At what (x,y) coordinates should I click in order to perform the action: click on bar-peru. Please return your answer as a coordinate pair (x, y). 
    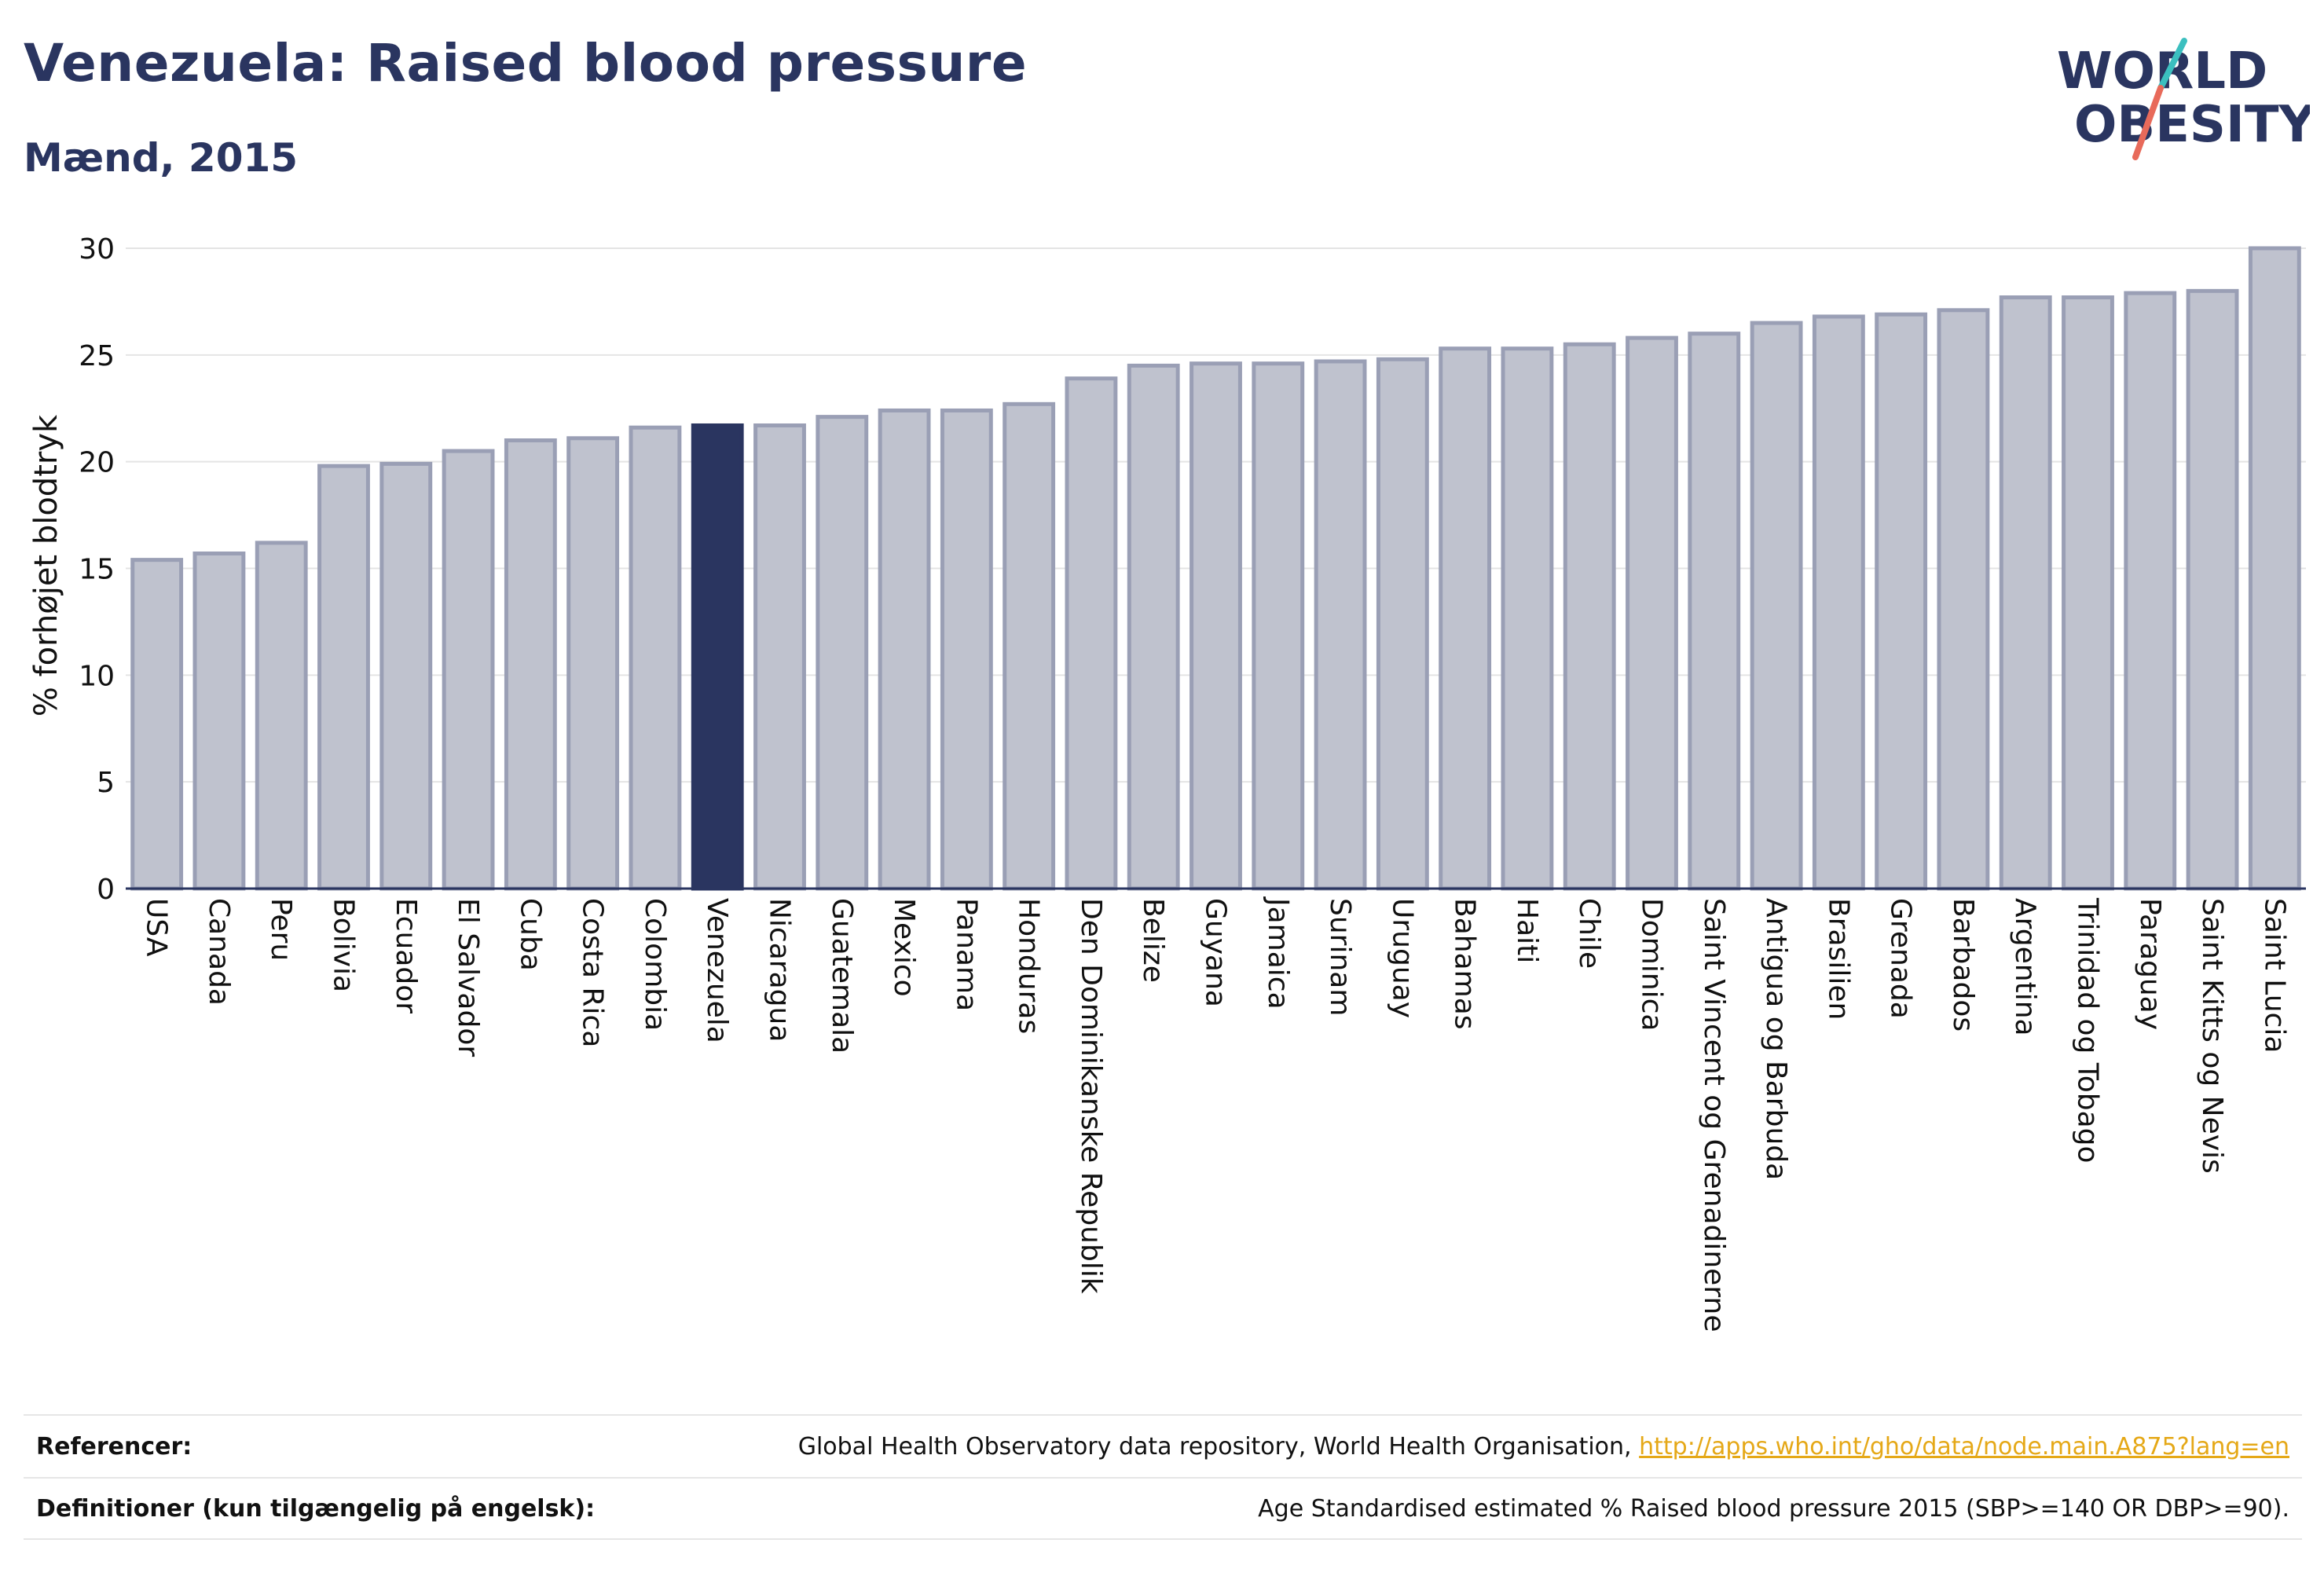
    Looking at the image, I should click on (281, 716).